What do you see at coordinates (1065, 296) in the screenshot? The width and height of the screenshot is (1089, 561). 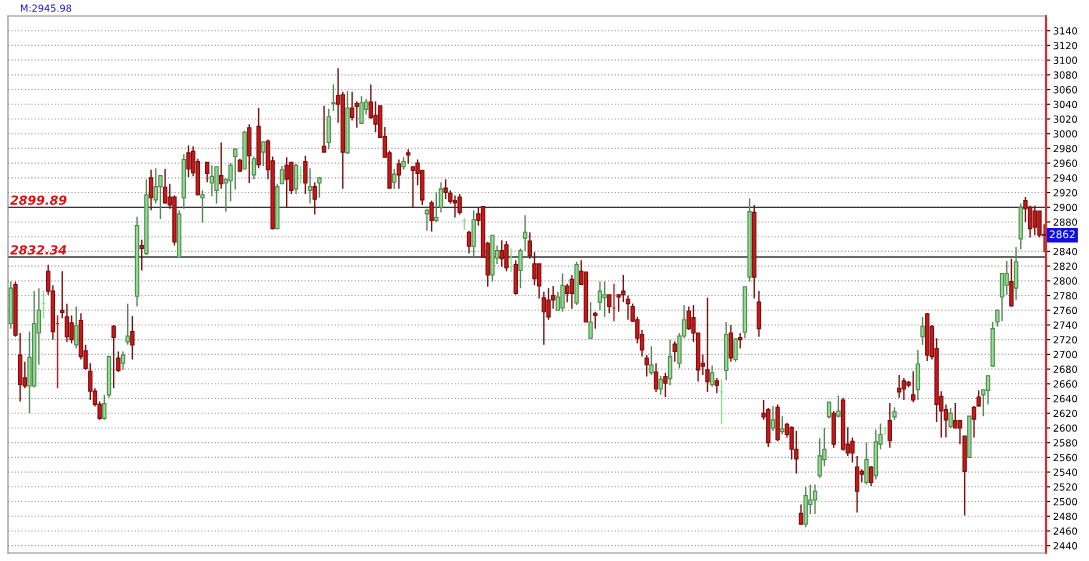 I see `y-tick-label: 2780` at bounding box center [1065, 296].